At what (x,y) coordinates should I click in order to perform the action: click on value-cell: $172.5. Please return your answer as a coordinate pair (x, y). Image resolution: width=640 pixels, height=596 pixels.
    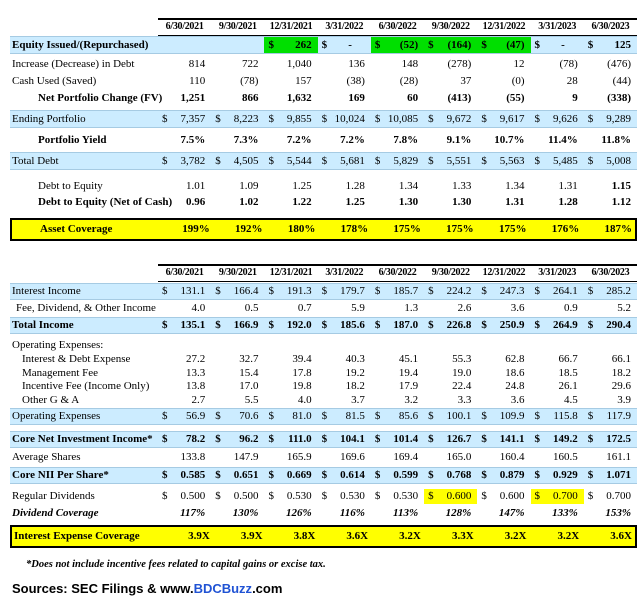
    Looking at the image, I should click on (610, 439).